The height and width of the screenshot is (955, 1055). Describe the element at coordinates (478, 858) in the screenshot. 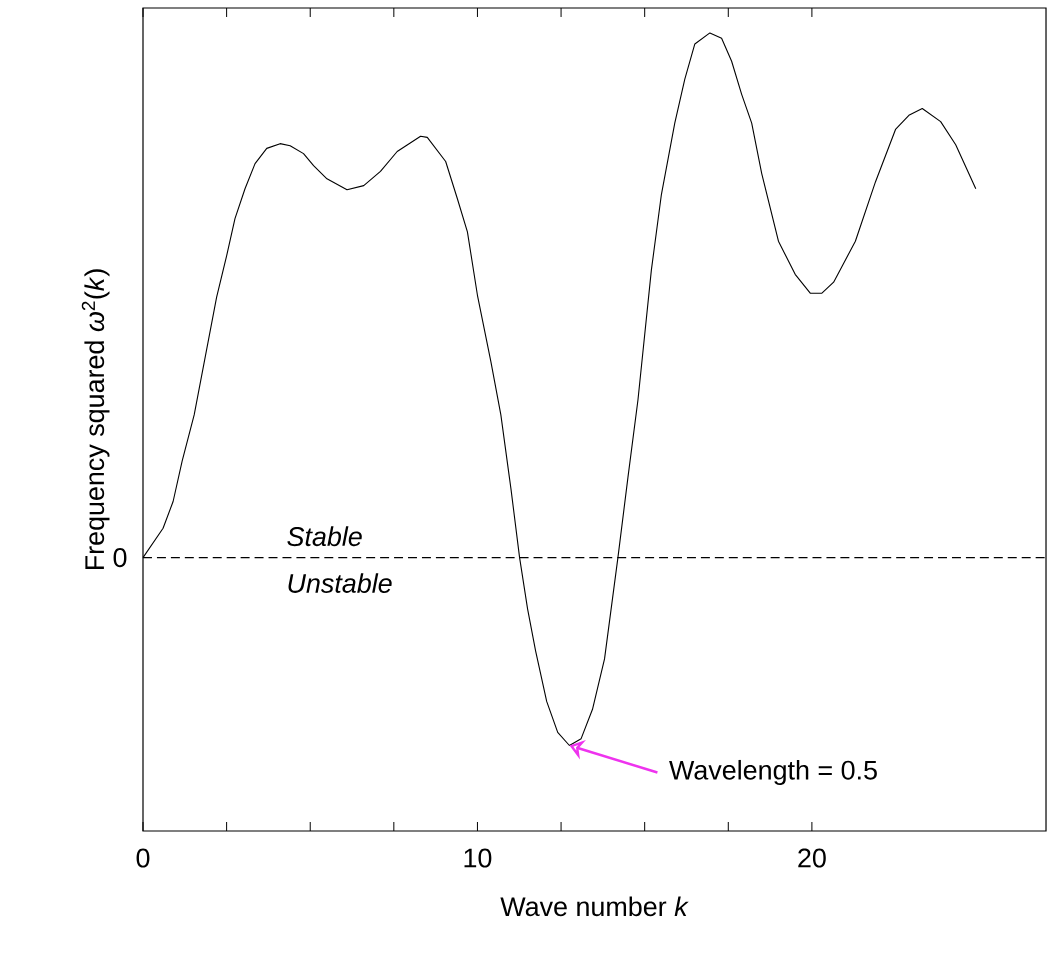

I see `x-tick-label: 10` at that location.